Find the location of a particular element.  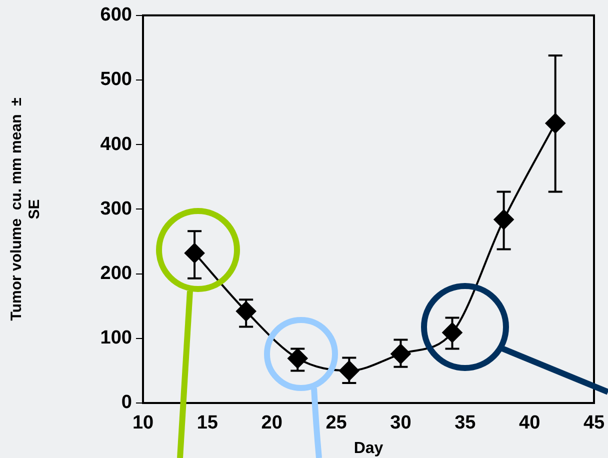

x-tick-label: 20 is located at coordinates (271, 423).